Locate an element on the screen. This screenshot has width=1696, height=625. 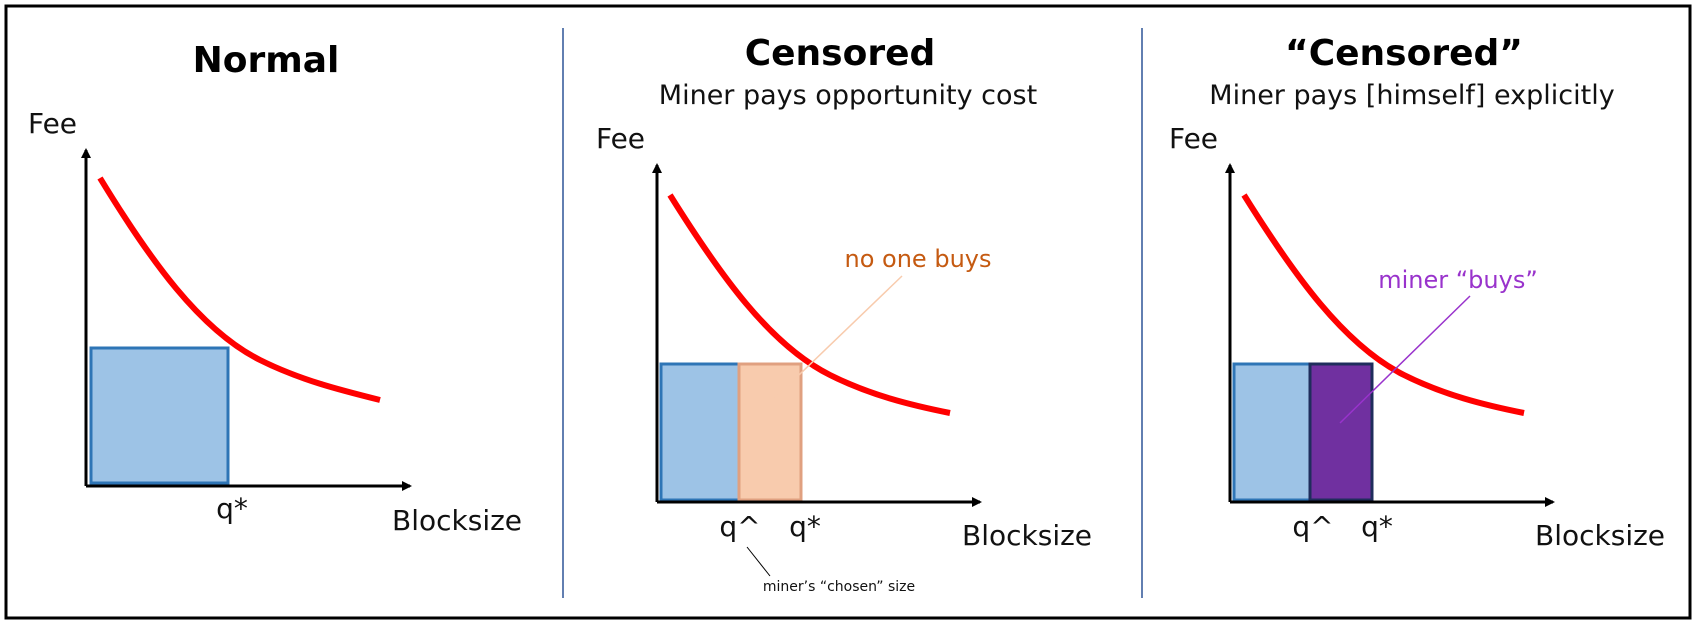
miner-bought-area is located at coordinates (1341, 432).